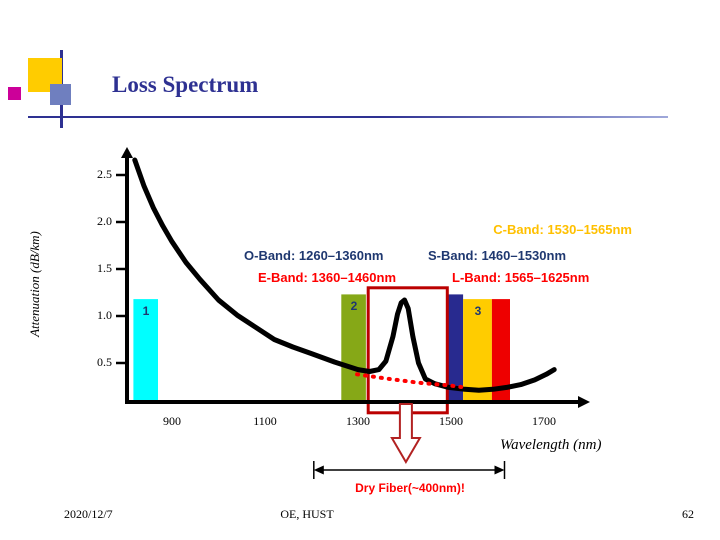  What do you see at coordinates (499, 470) in the screenshot?
I see `span-right-arrowhead` at bounding box center [499, 470].